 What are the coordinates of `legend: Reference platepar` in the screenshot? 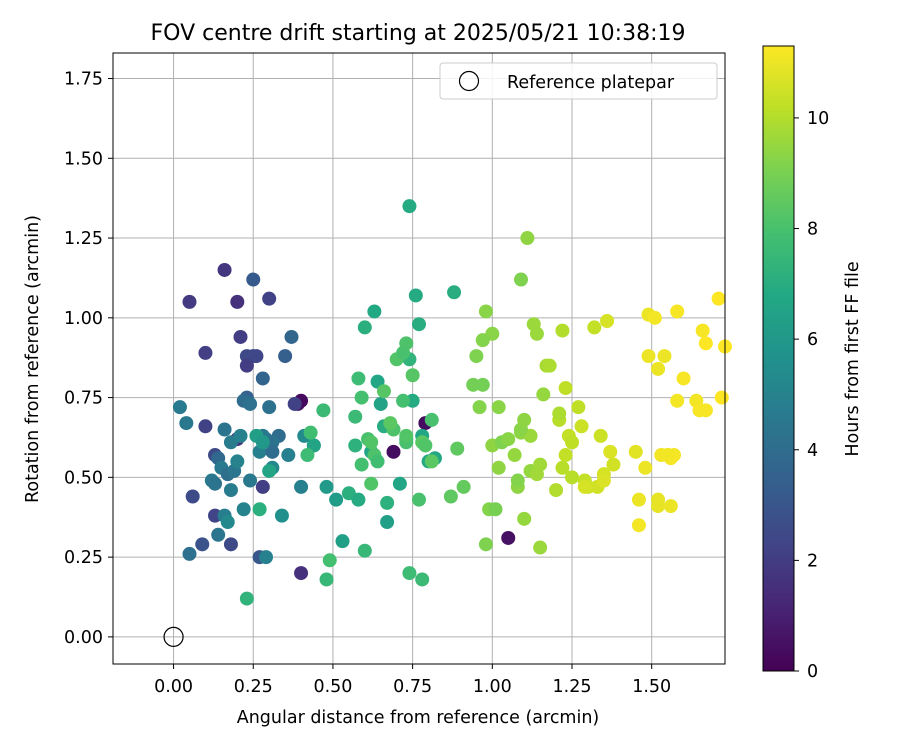 It's located at (578, 81).